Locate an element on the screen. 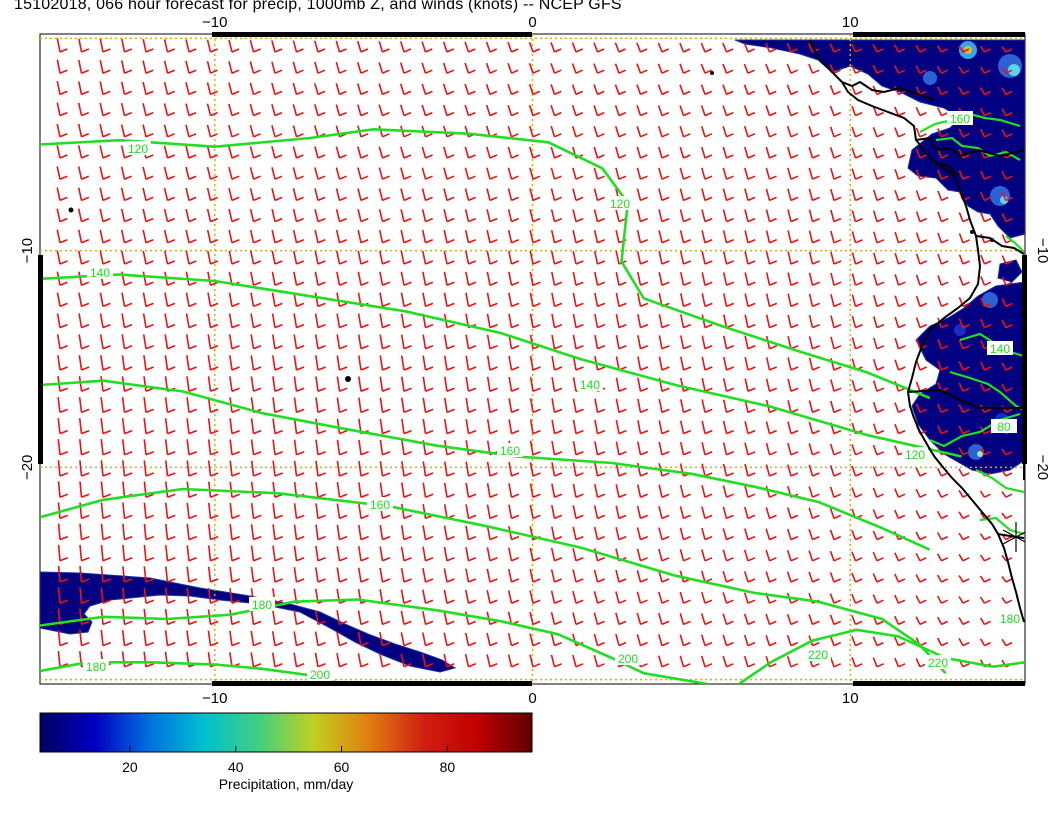 This screenshot has height=816, width=1056. axis-bar-right is located at coordinates (1024, 359).